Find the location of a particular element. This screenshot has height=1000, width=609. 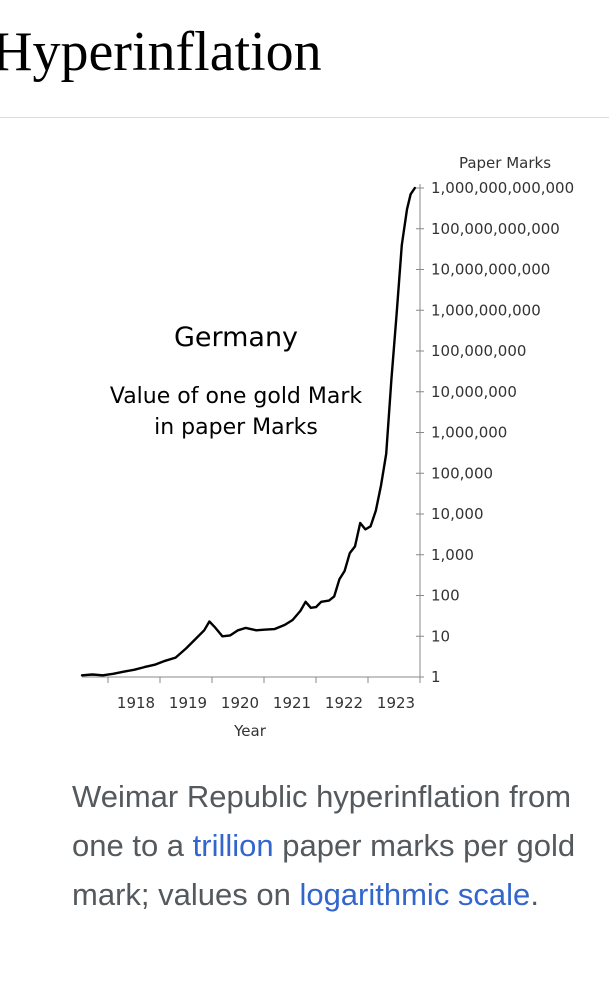

trillion-link: trillion is located at coordinates (233, 845).